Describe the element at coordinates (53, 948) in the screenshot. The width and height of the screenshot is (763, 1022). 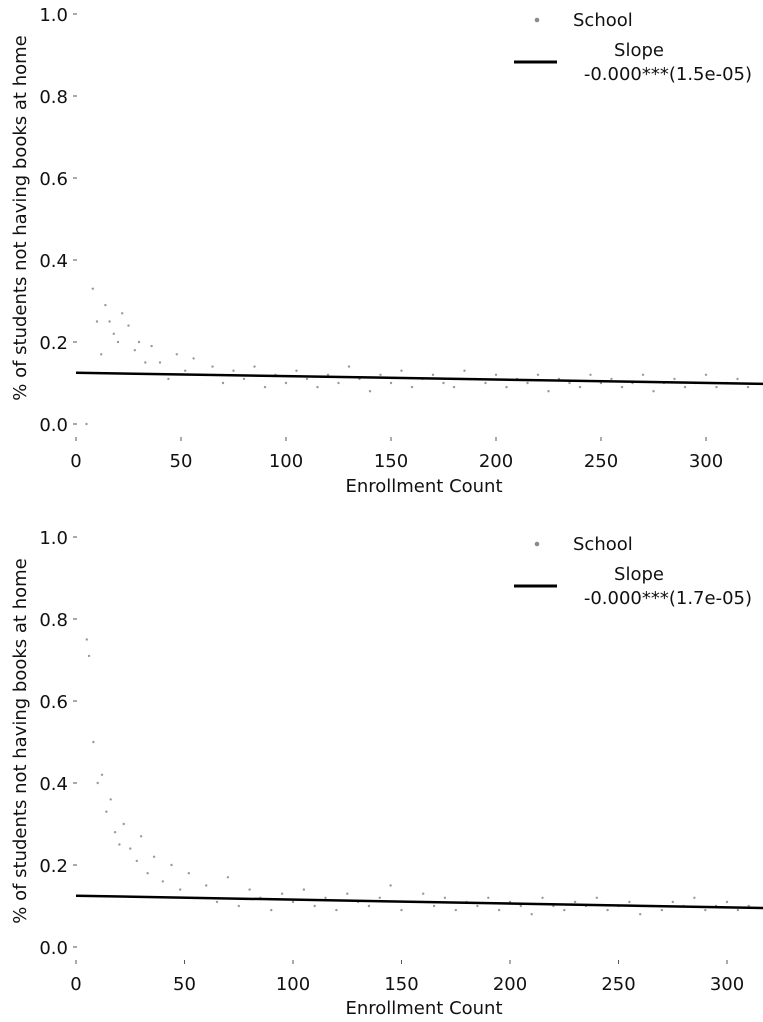
I see `y-tick-label: 0.0` at that location.